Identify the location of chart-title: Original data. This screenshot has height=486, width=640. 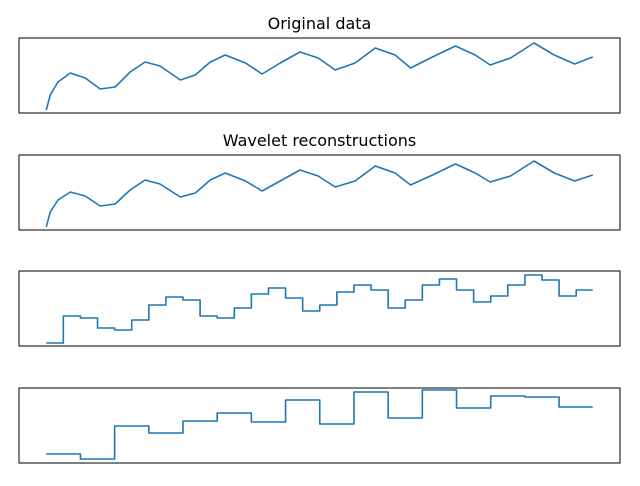
(320, 23).